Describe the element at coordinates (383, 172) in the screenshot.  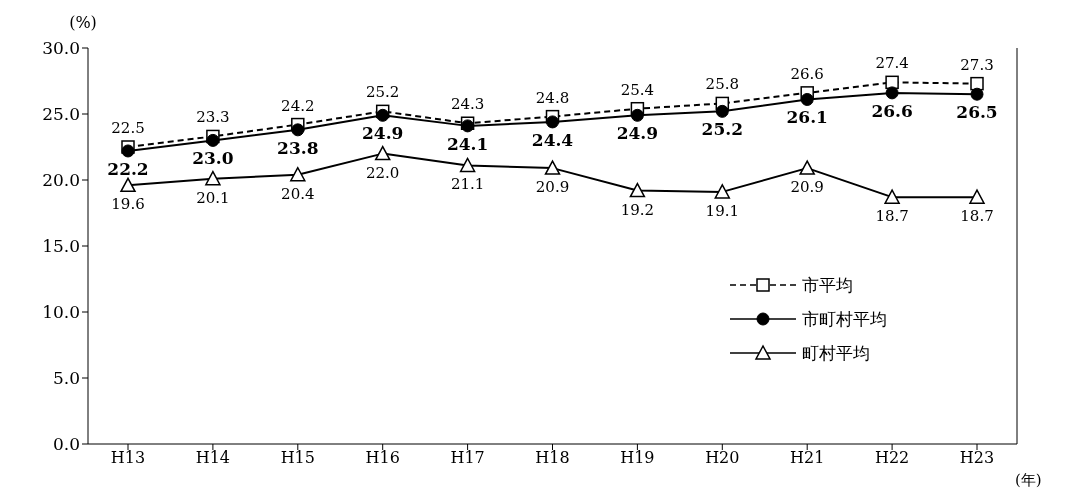
I see `data-label: 22.0` at that location.